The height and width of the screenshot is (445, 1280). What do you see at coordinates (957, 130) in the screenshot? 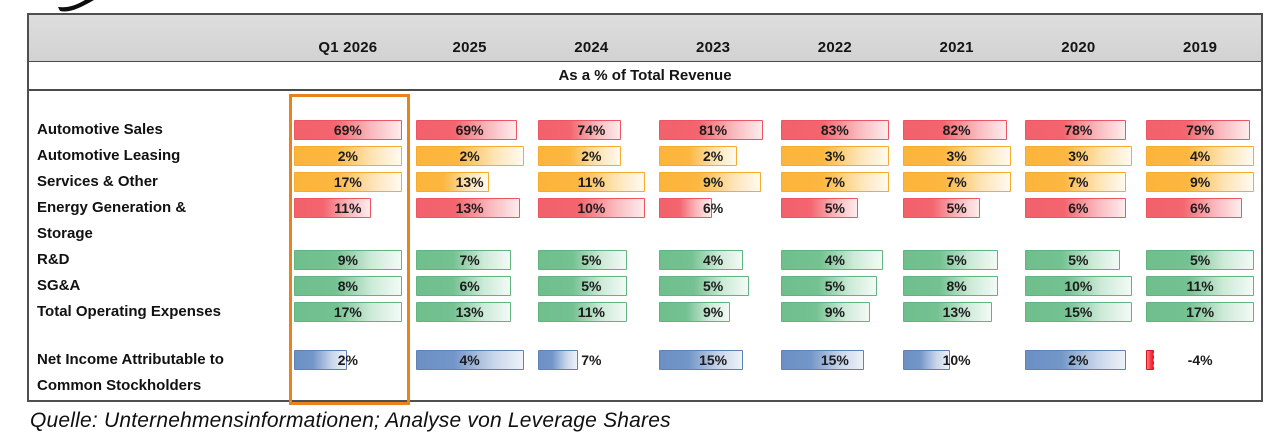
I see `value-cell: 82%` at bounding box center [957, 130].